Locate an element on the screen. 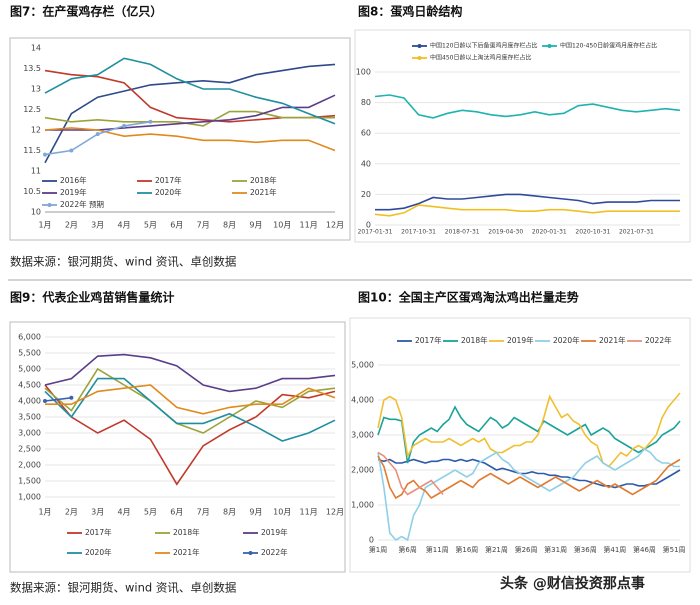 The image size is (700, 605). x-tick-label: 11月 is located at coordinates (309, 225).